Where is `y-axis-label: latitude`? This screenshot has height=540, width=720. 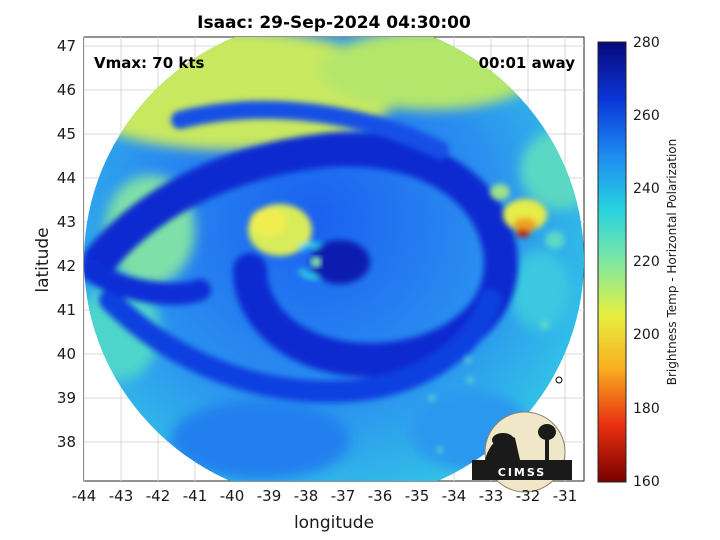 y-axis-label: latitude is located at coordinates (43, 259).